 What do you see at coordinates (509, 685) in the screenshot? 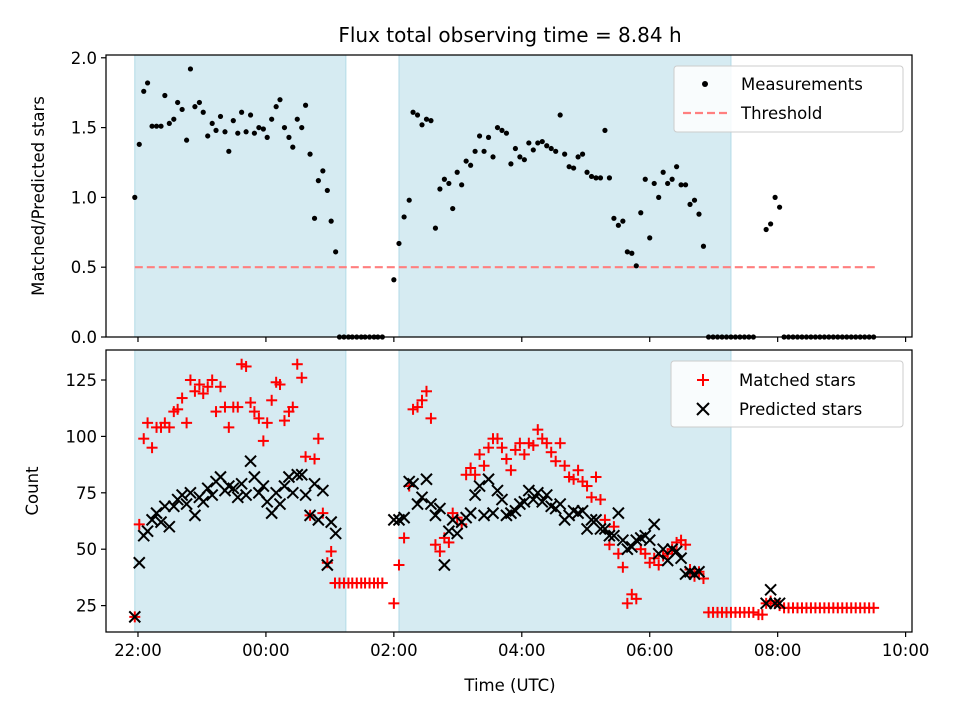
I see `x-axis-label: Time (UTC)` at bounding box center [509, 685].